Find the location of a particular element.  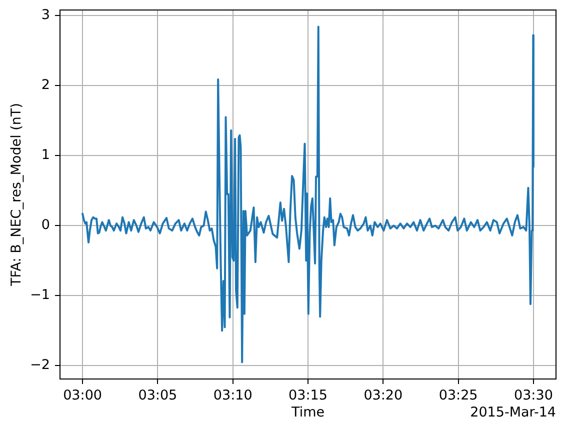

x-tick-label: 03:10 is located at coordinates (232, 396).